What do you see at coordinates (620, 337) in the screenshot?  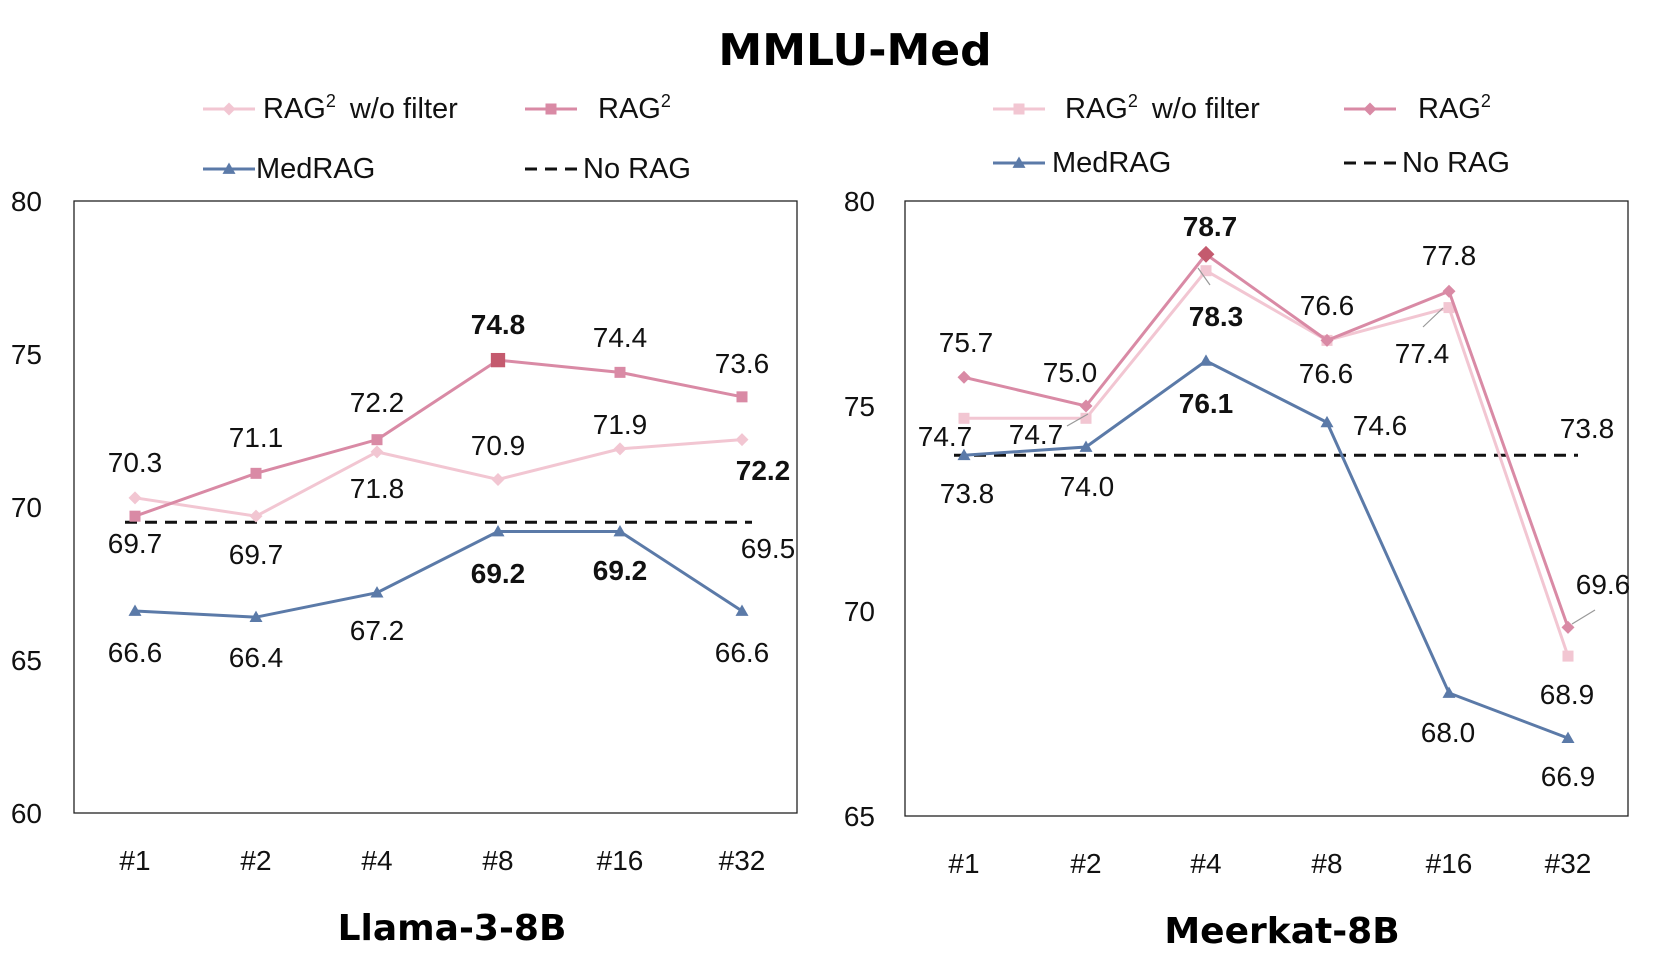 I see `data-label-rag2: 74.4` at bounding box center [620, 337].